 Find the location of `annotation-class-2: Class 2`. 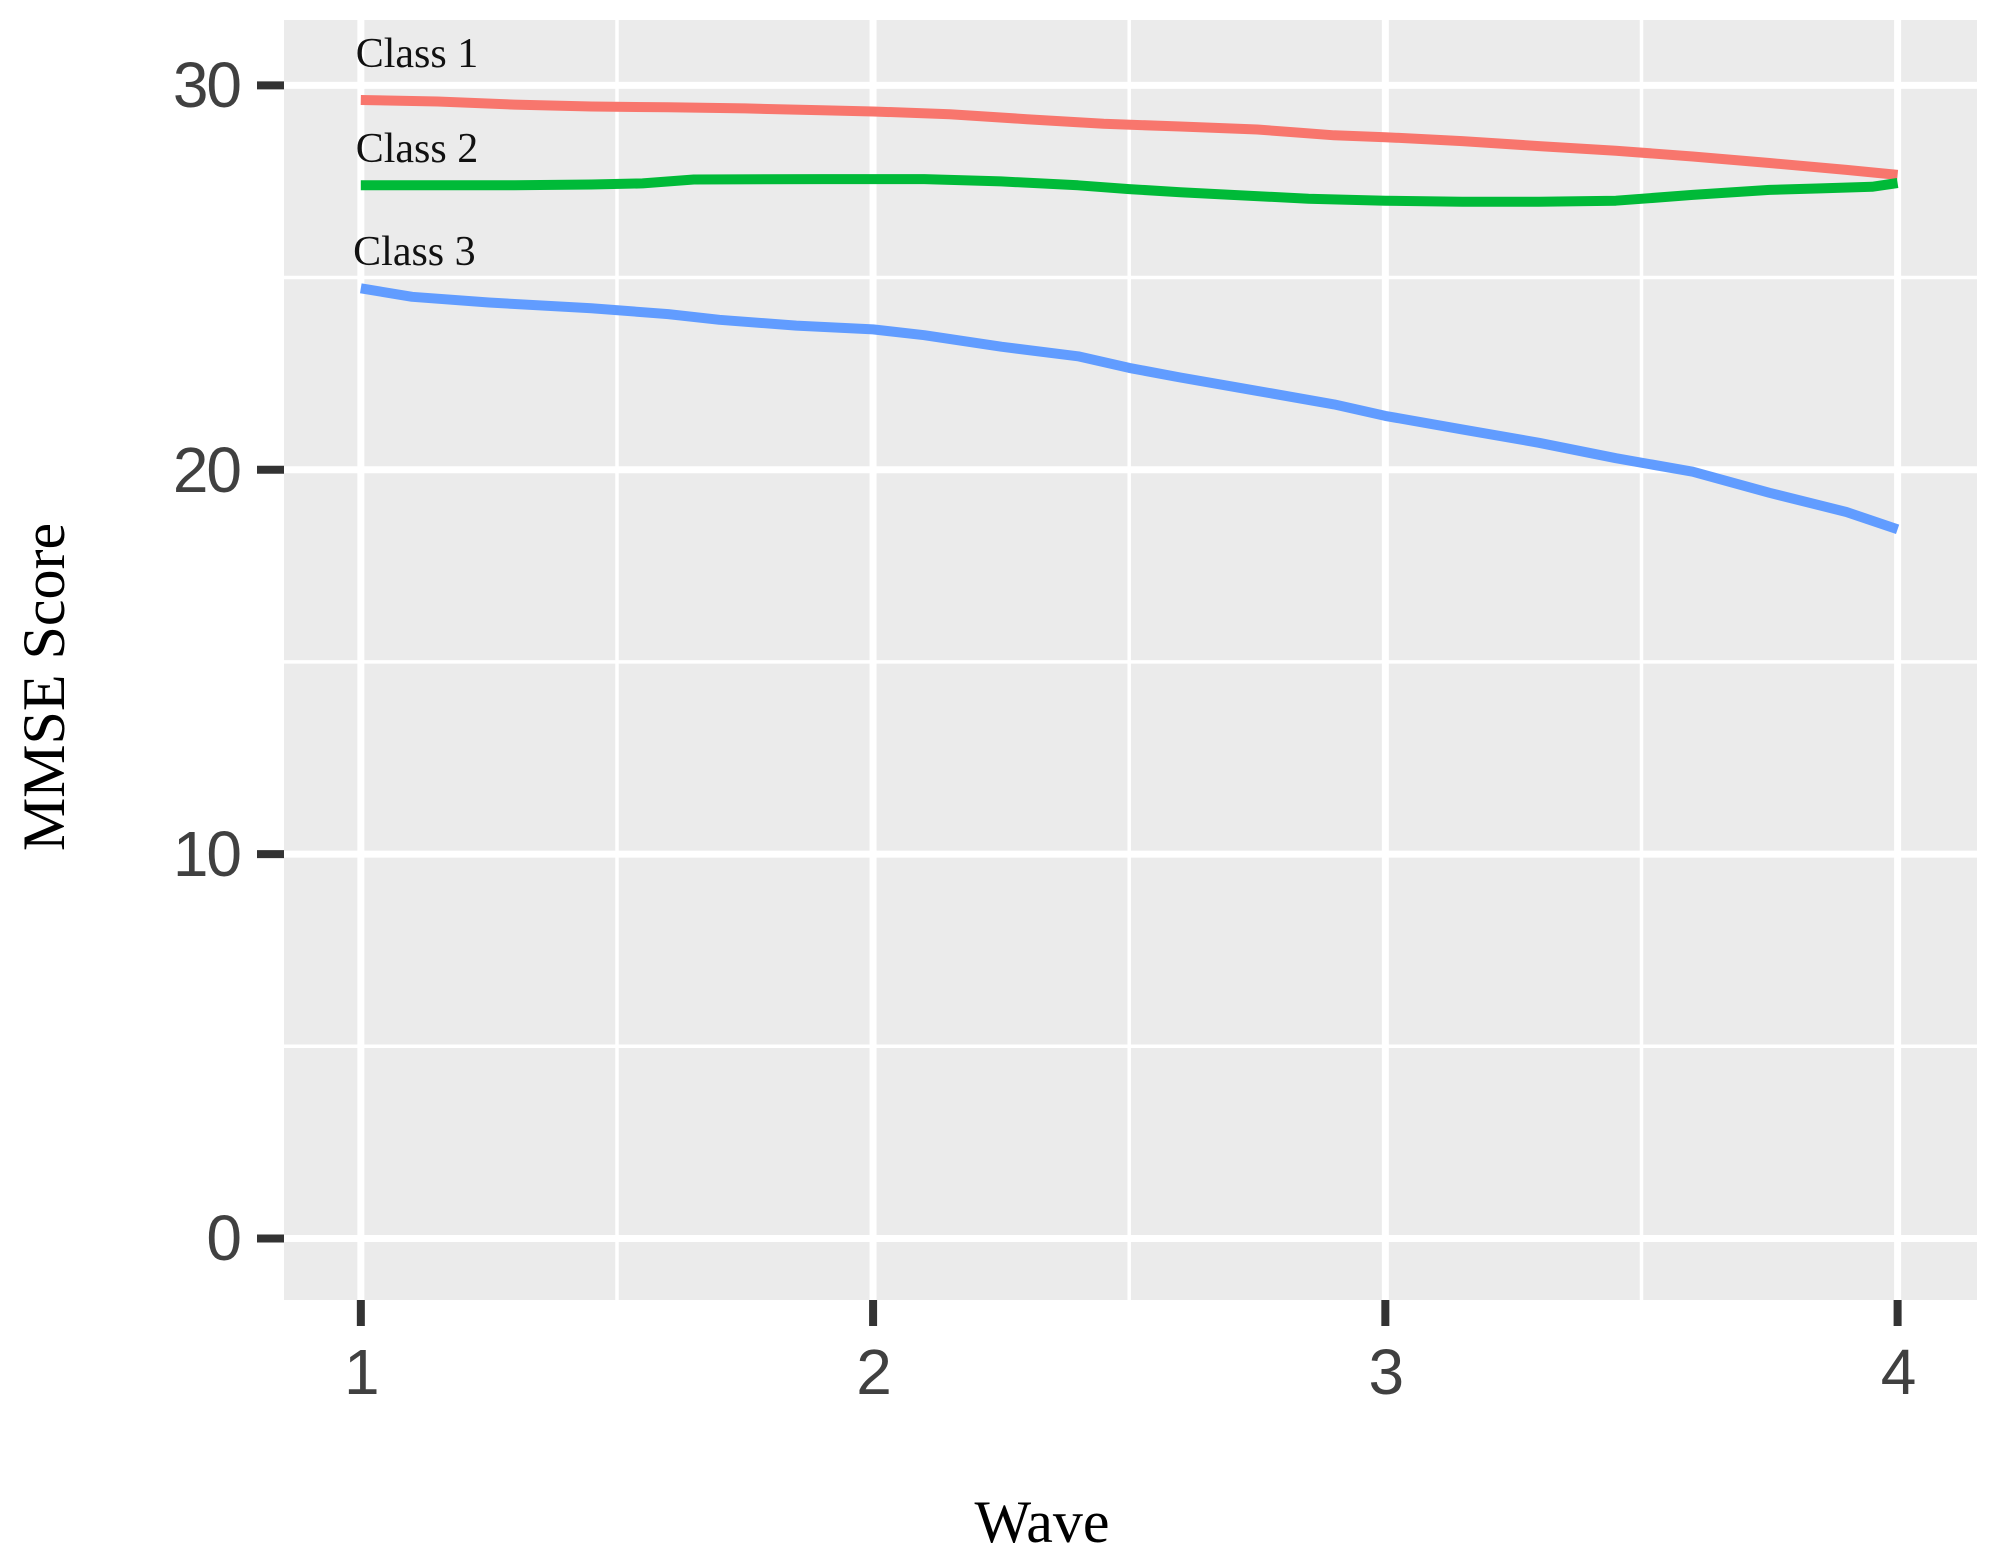

annotation-class-2: Class 2 is located at coordinates (417, 148).